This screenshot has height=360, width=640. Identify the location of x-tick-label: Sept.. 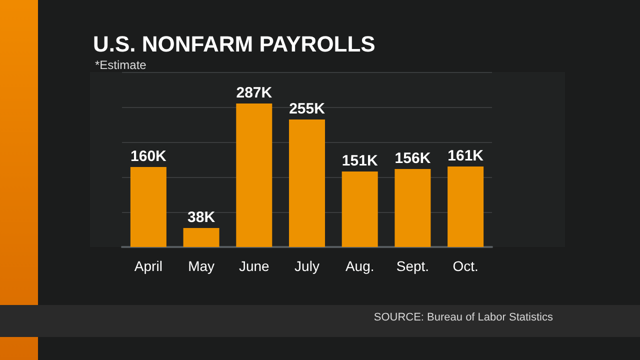
(413, 266).